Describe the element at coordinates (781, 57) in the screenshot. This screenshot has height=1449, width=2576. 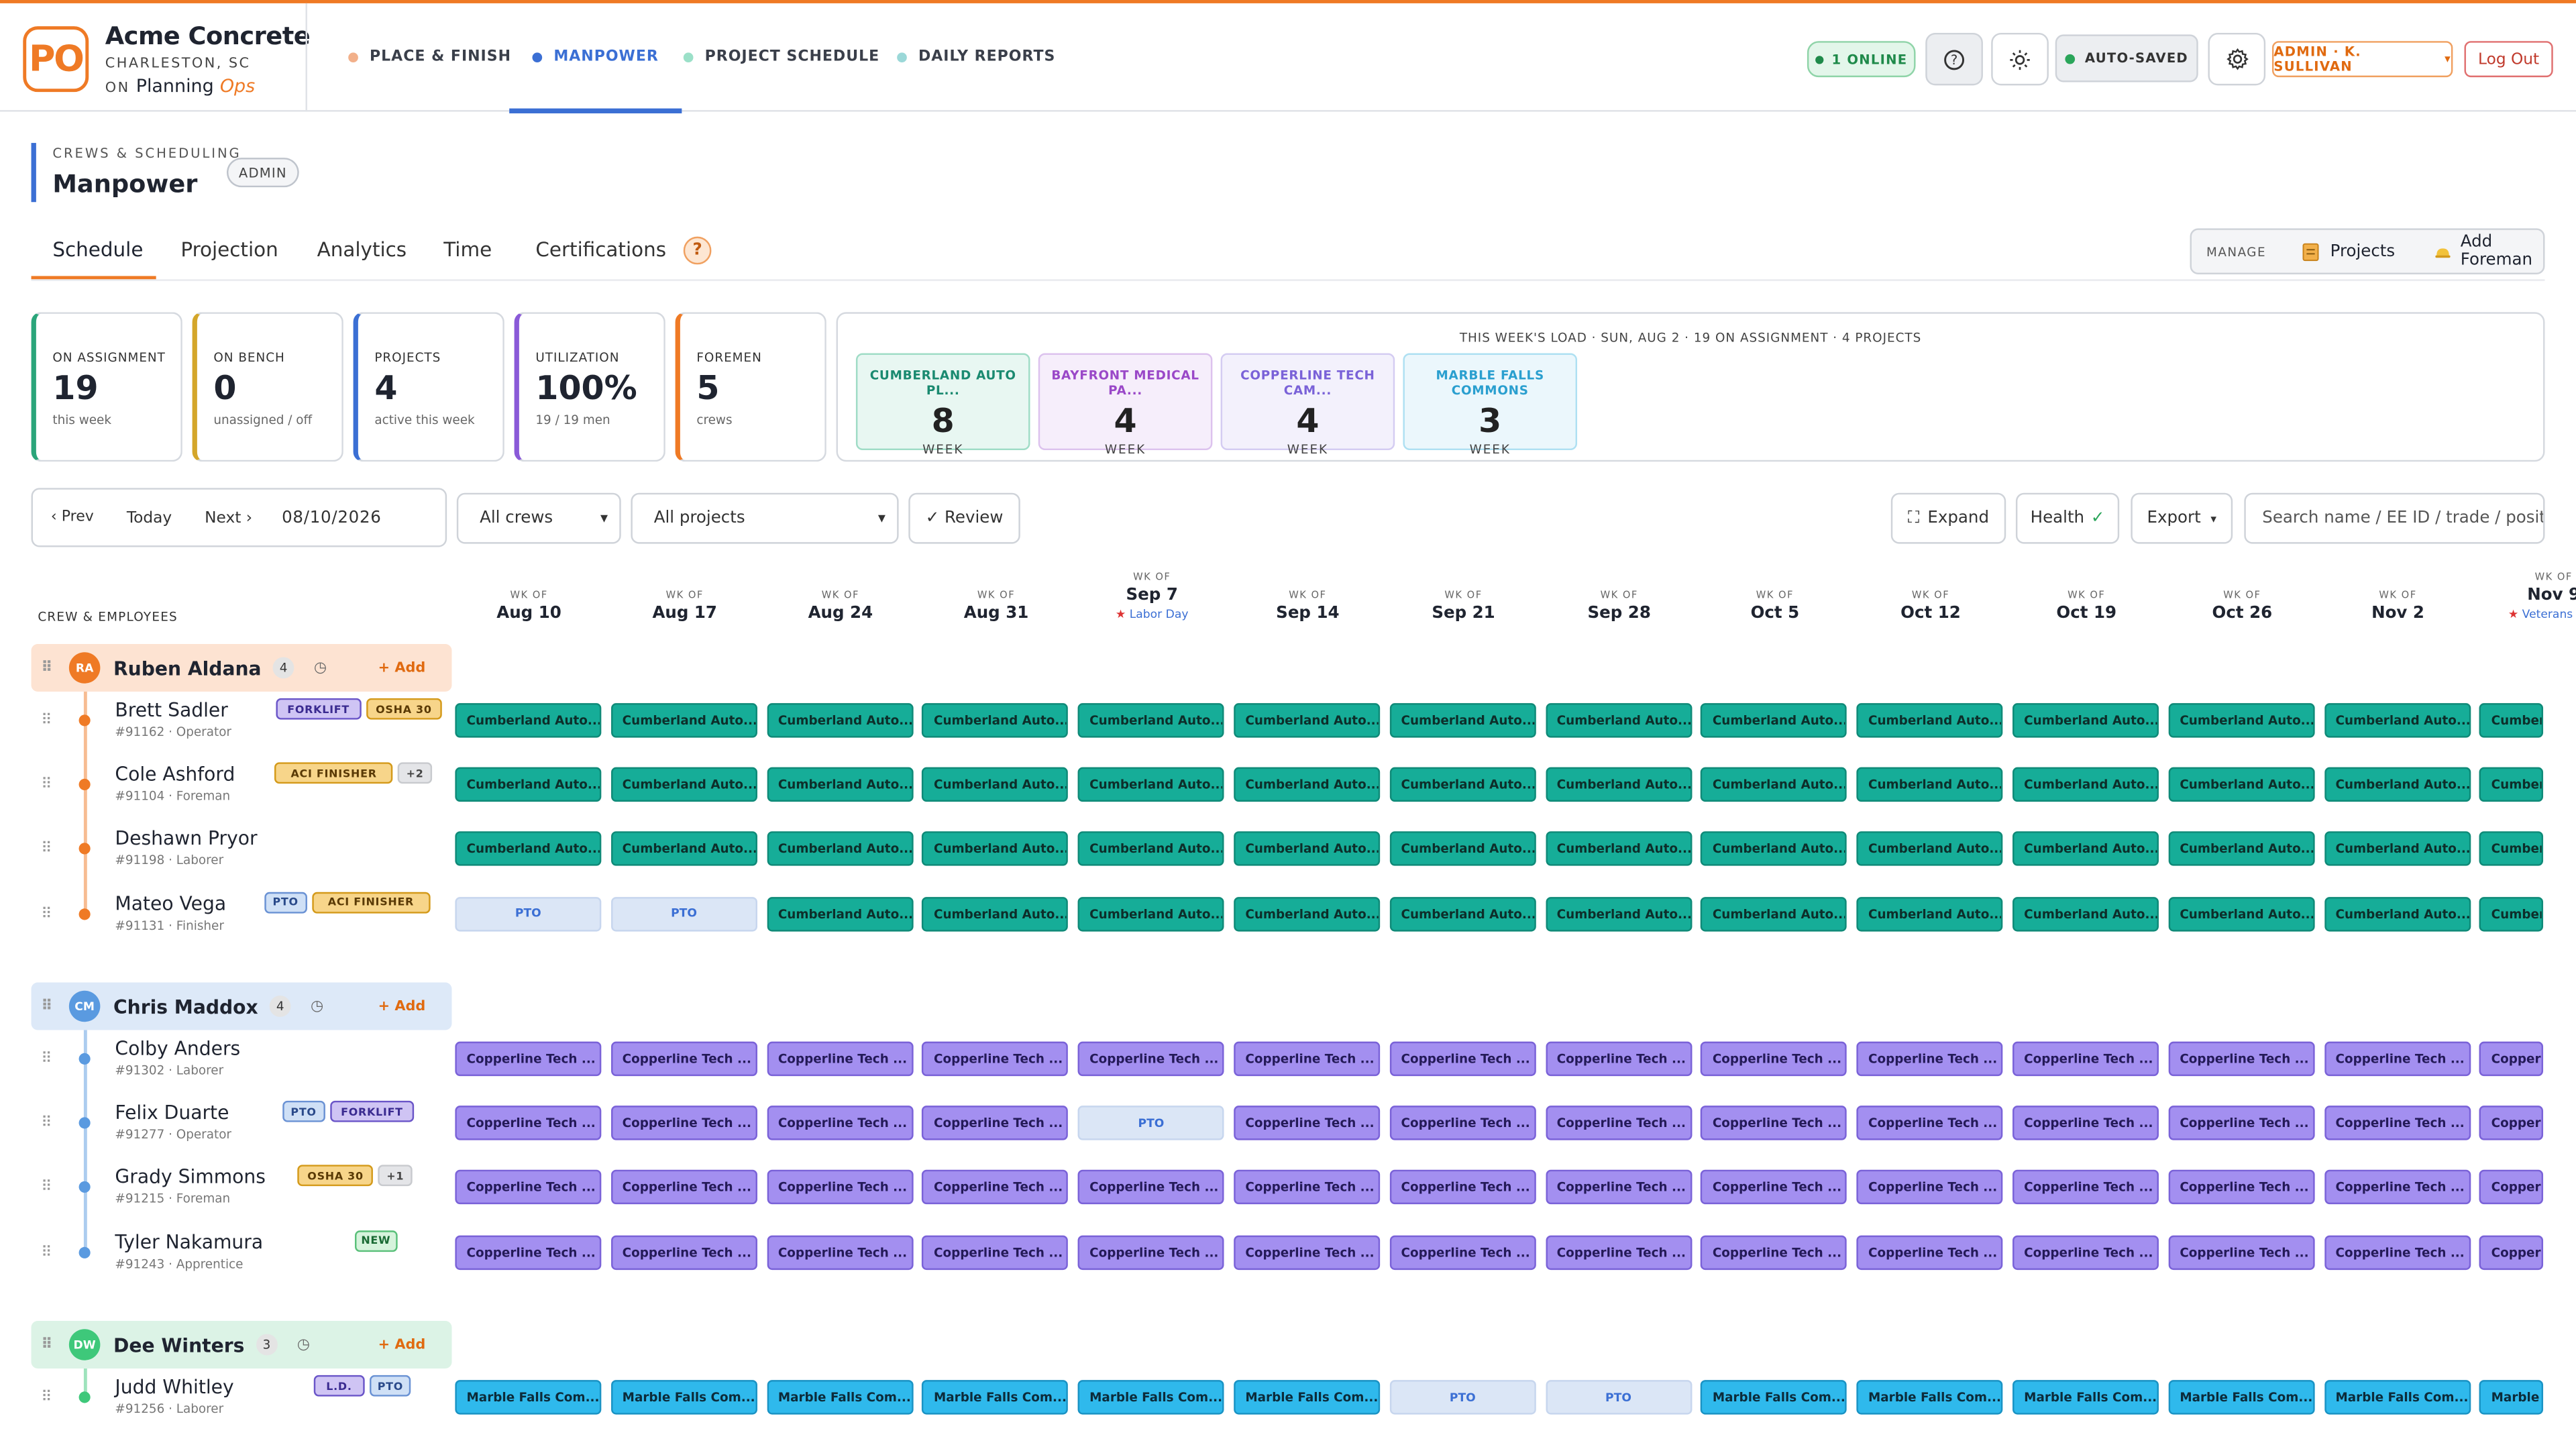
I see `nav-project-schedule: PROJECT SCHEDULE` at that location.